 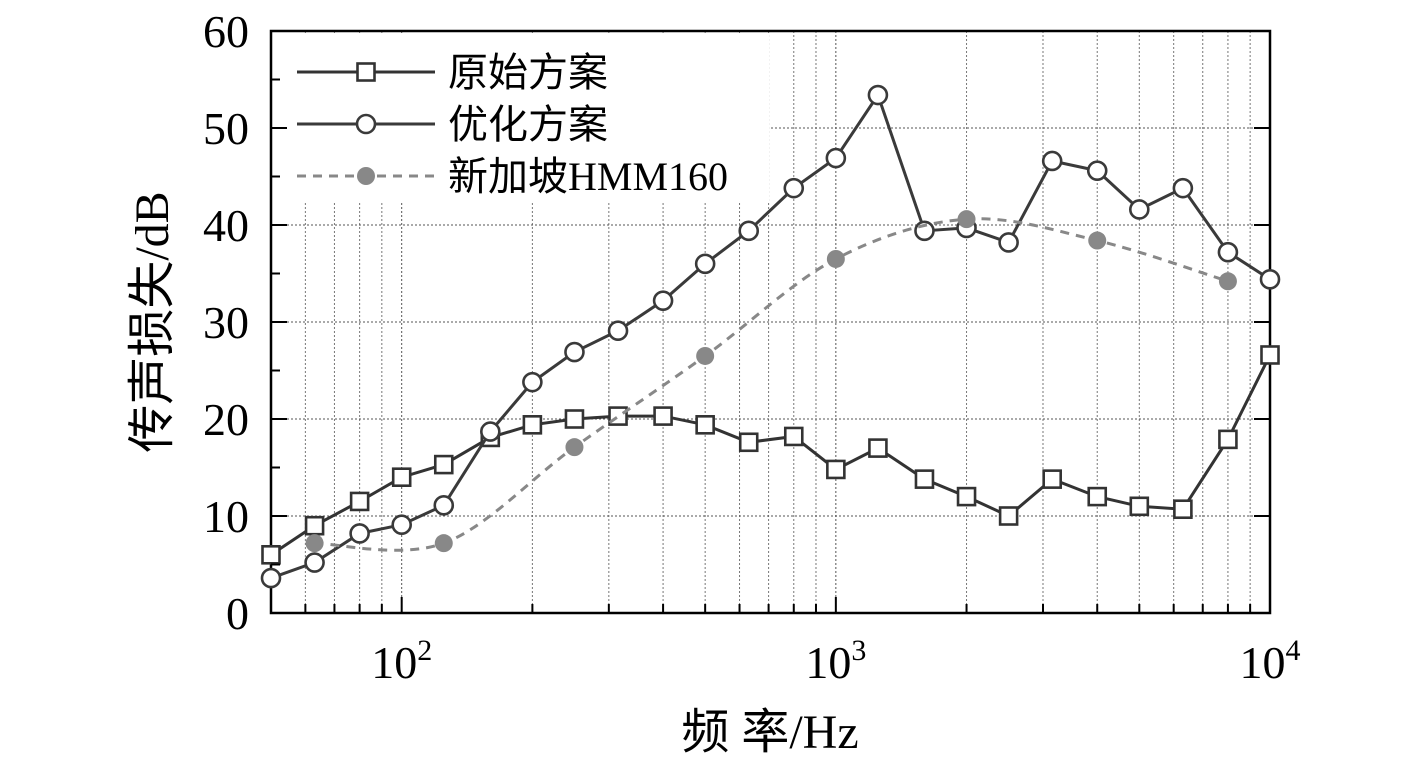 What do you see at coordinates (424, 650) in the screenshot?
I see `x-tick-exponent: 2` at bounding box center [424, 650].